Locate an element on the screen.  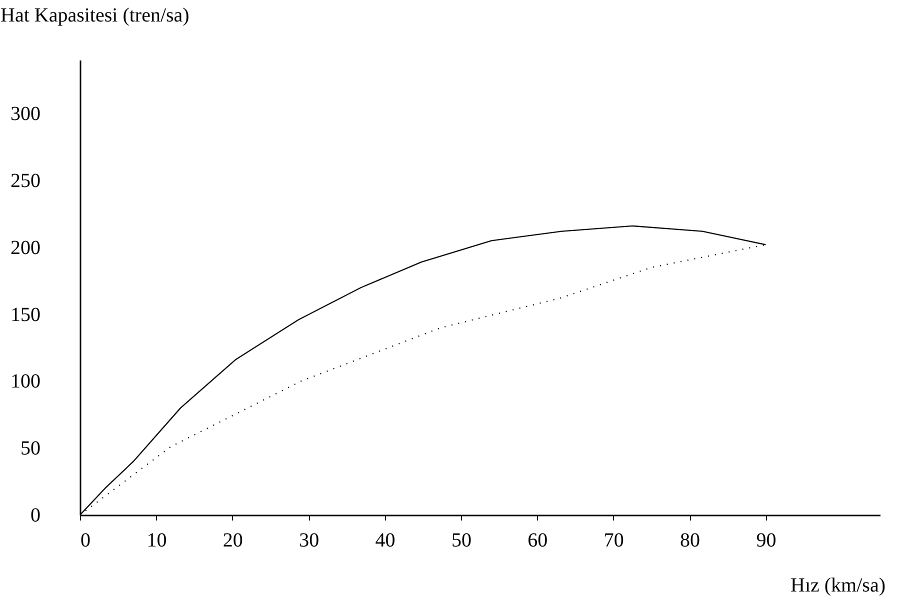
y-tick-label: 300 is located at coordinates (25, 114).